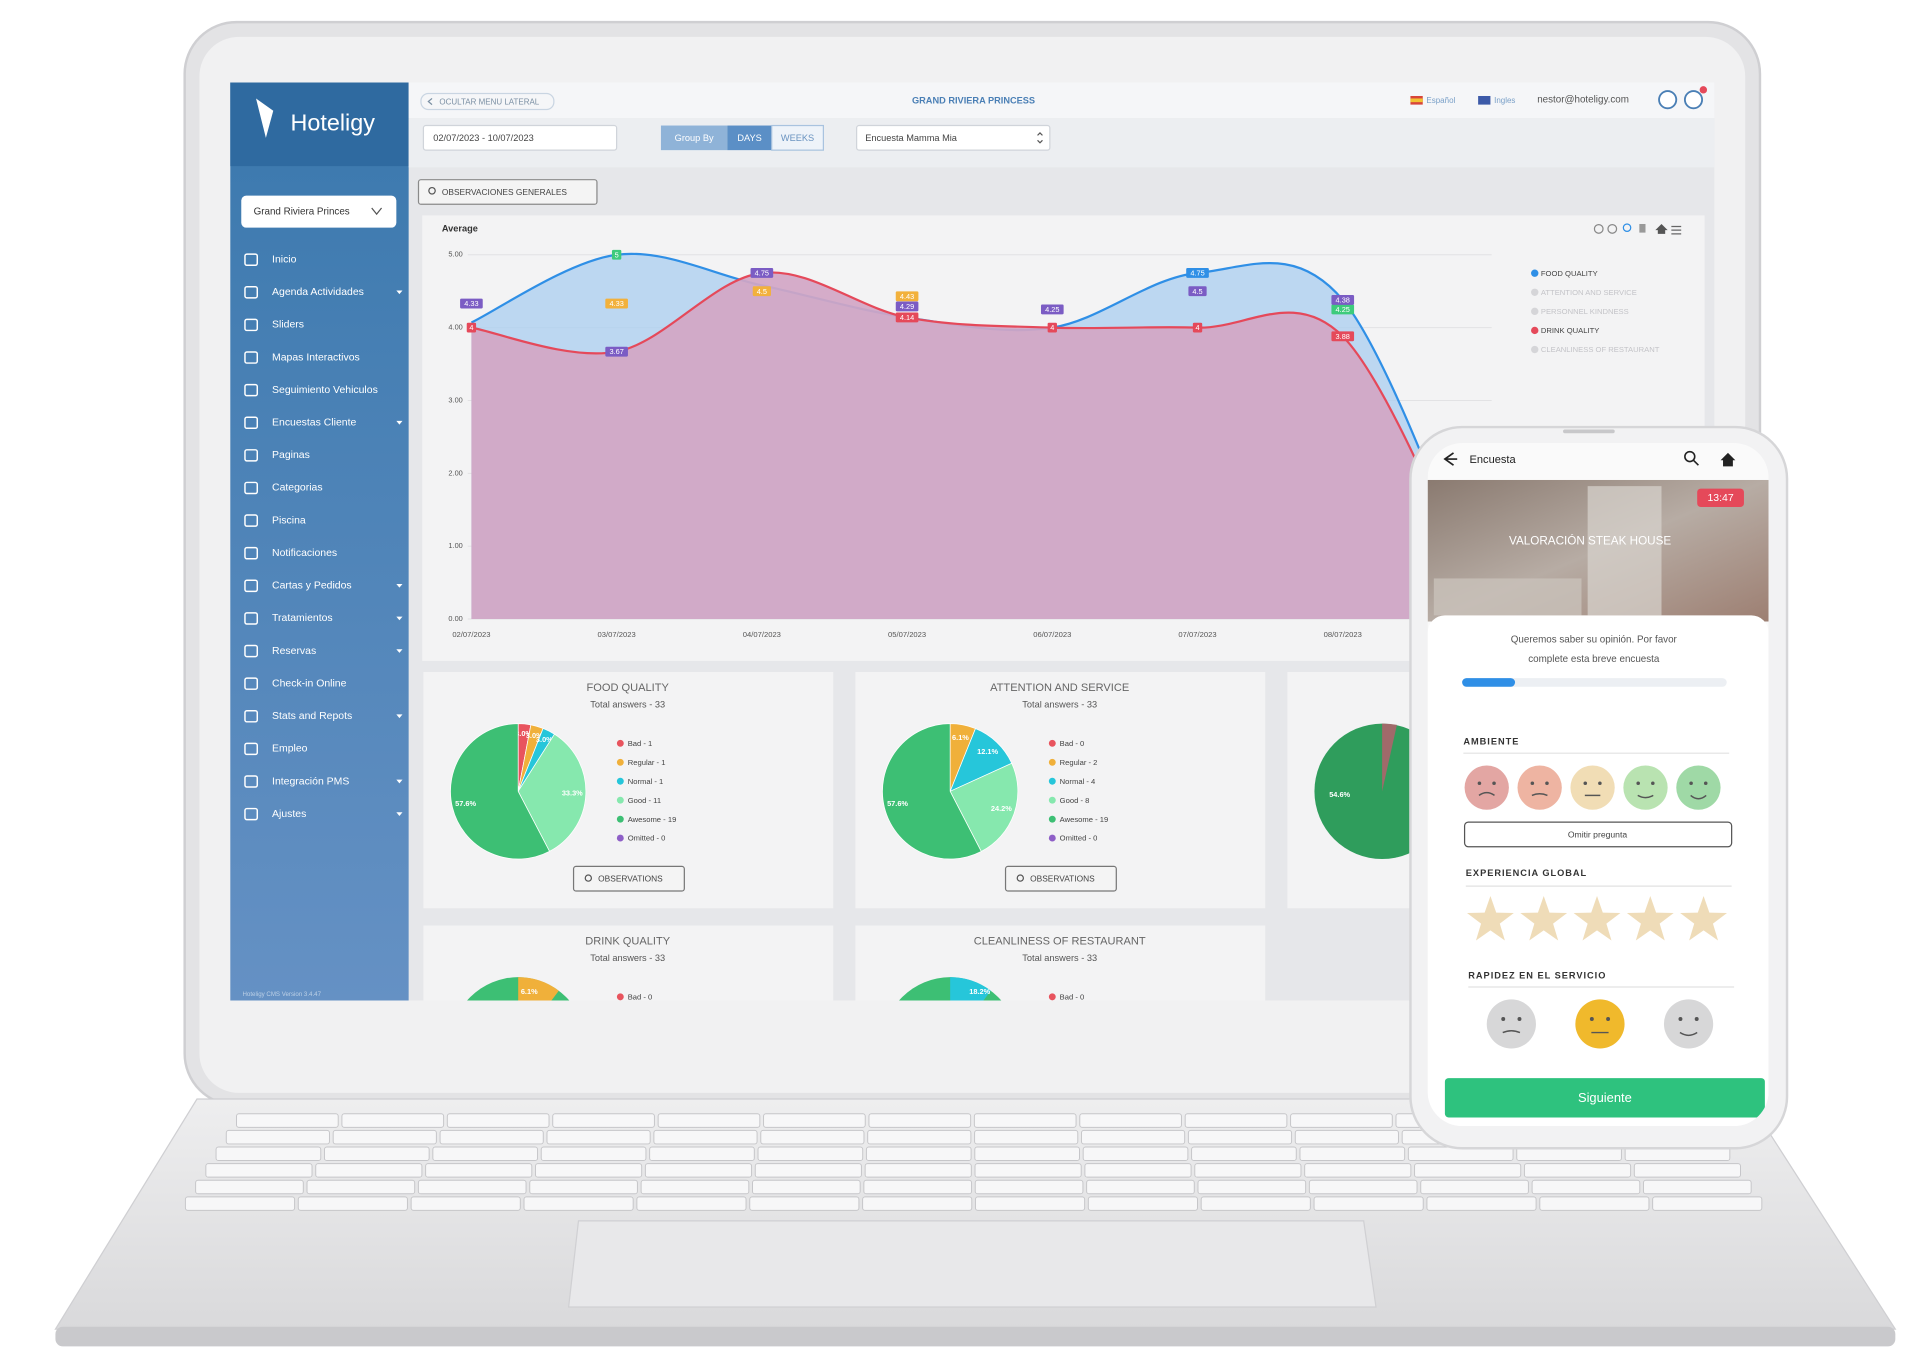  What do you see at coordinates (520, 137) in the screenshot?
I see `date-input` at bounding box center [520, 137].